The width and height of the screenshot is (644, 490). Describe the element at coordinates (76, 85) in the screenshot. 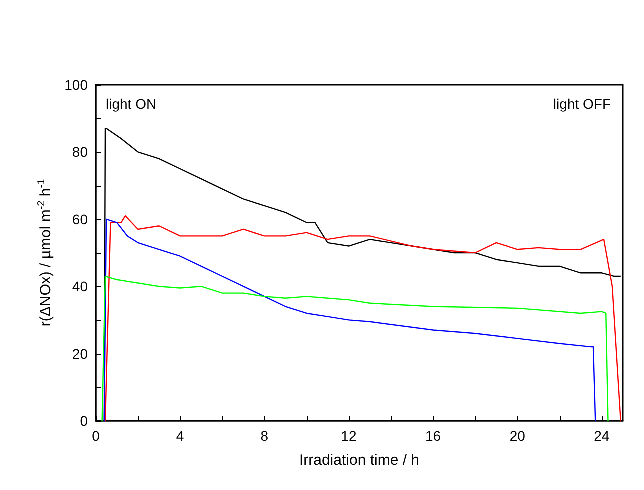

I see `y-tick-label: 100` at that location.